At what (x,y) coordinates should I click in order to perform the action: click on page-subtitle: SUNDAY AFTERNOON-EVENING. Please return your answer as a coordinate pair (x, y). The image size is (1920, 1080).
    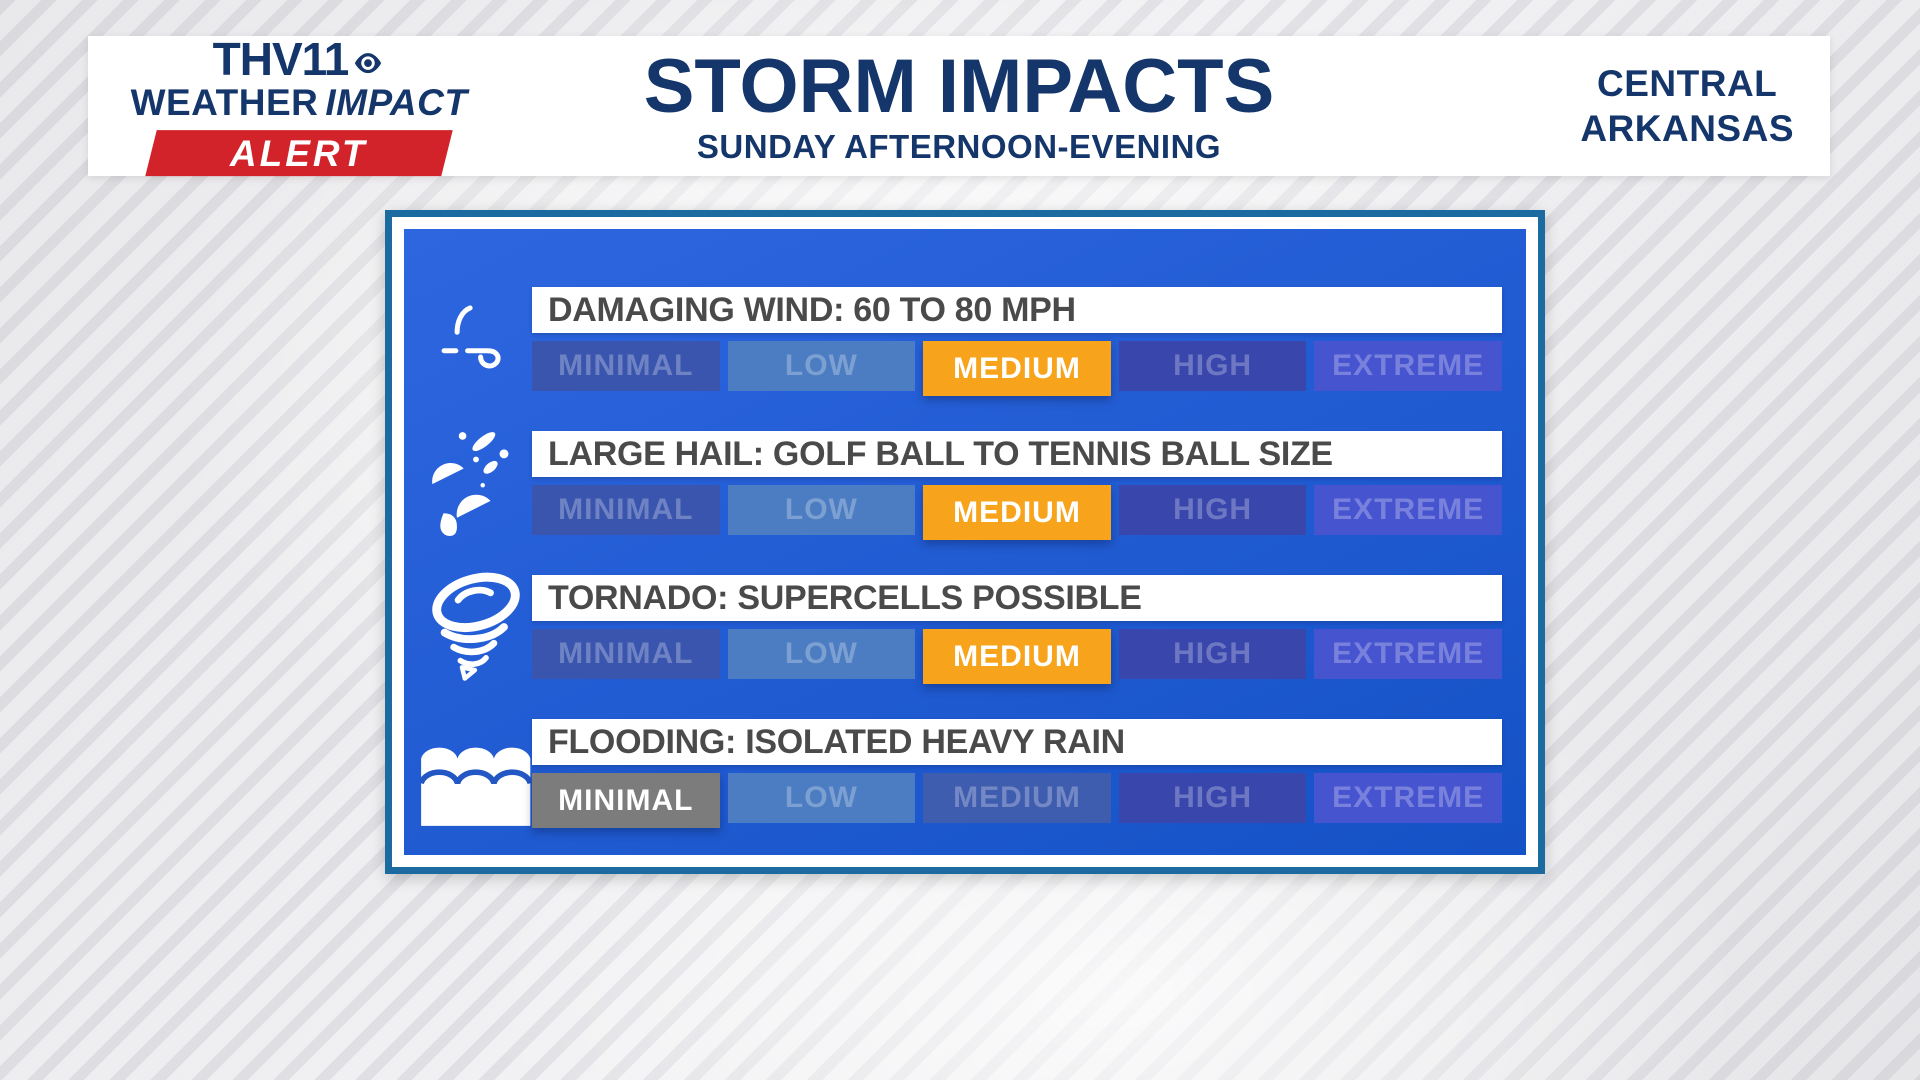
    Looking at the image, I should click on (959, 146).